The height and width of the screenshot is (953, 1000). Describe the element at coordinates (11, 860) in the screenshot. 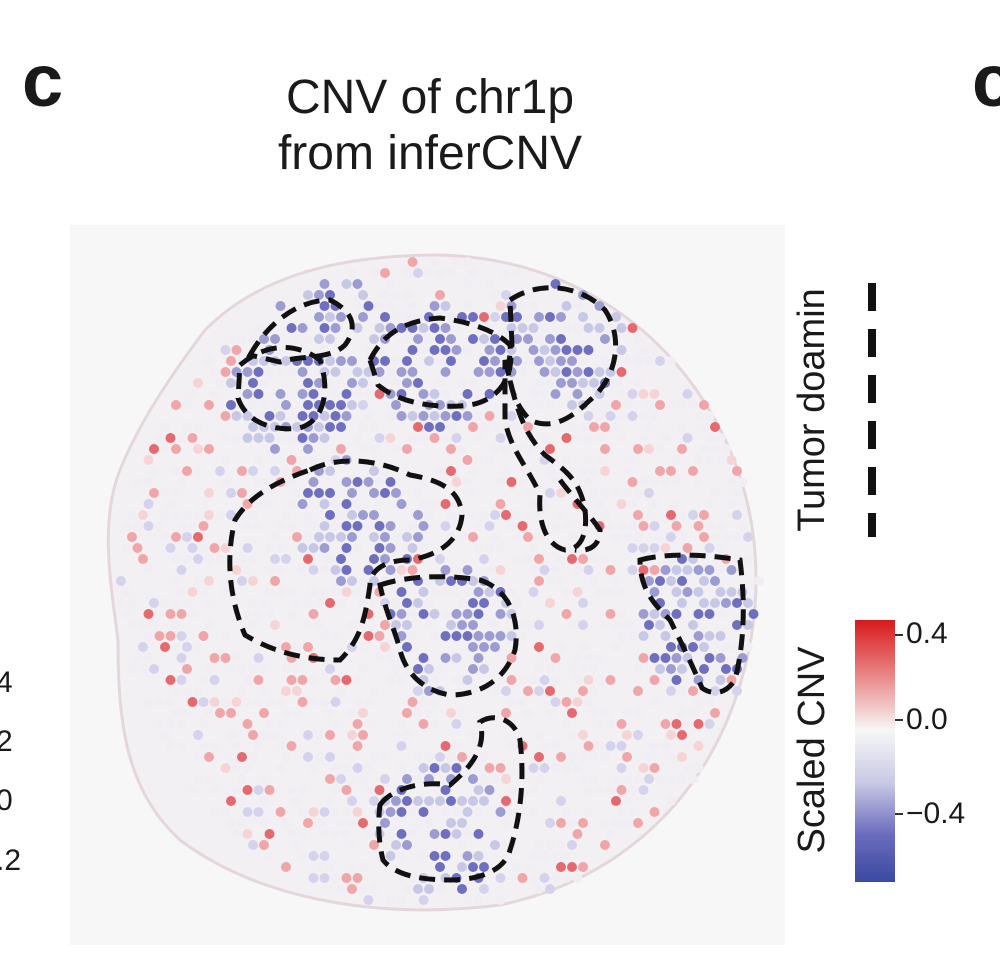

I see `left-partial-tick: .2` at that location.